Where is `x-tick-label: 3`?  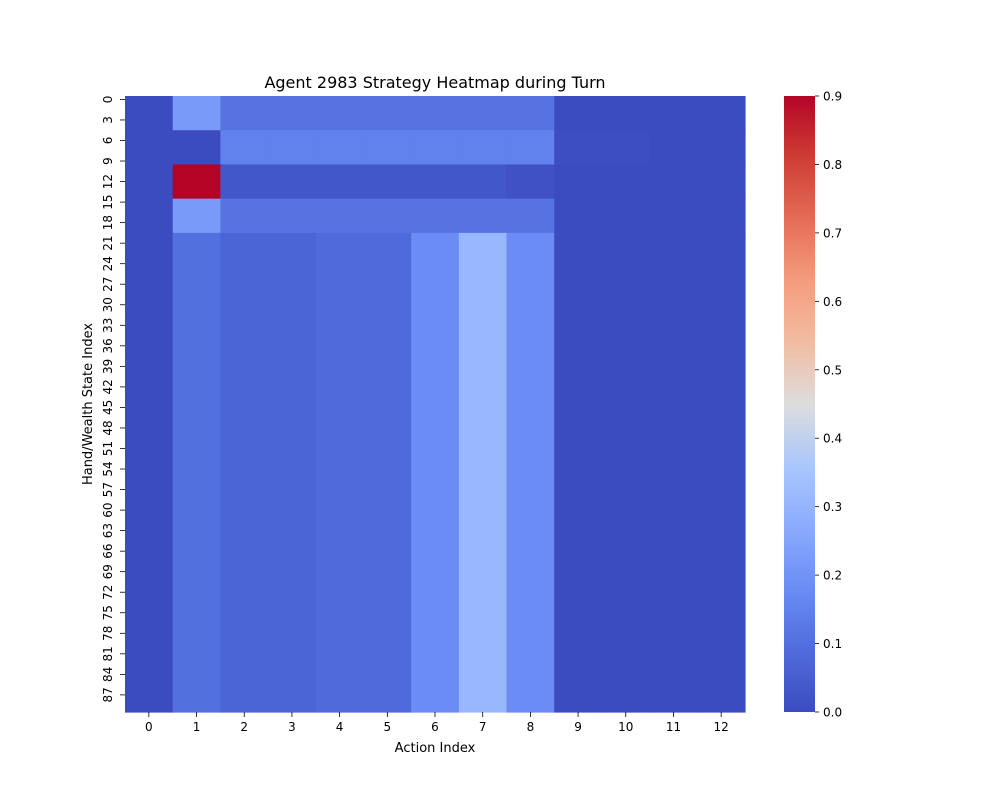 x-tick-label: 3 is located at coordinates (292, 727).